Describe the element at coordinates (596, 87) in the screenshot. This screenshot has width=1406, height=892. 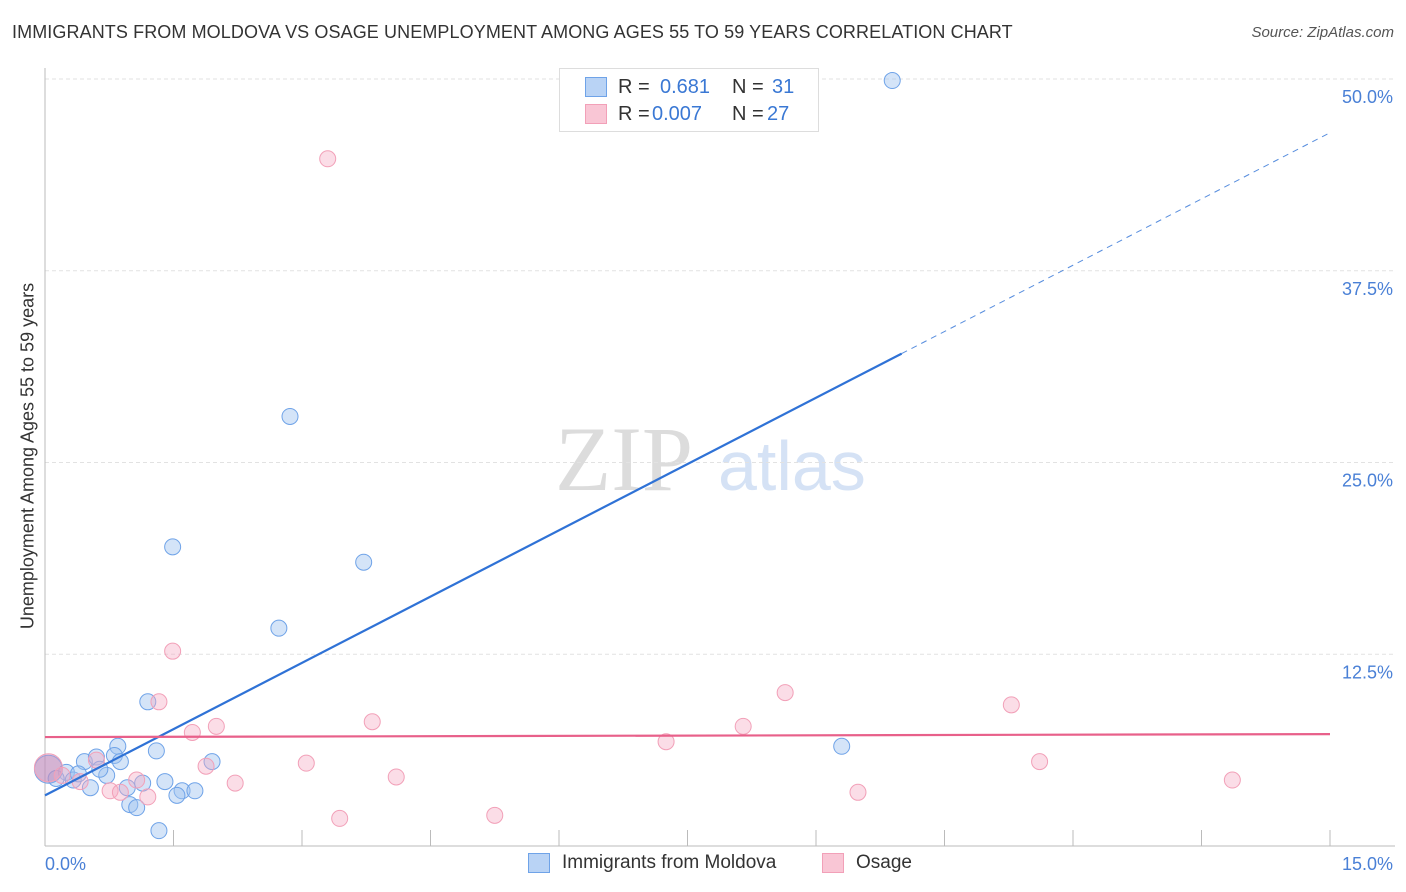
I see `moldova-swatch` at that location.